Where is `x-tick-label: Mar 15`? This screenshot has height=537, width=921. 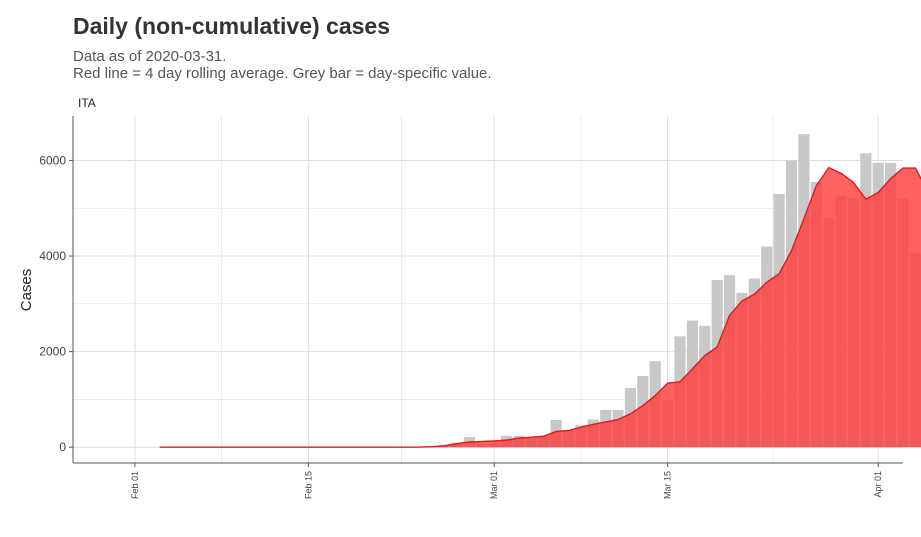 x-tick-label: Mar 15 is located at coordinates (668, 485).